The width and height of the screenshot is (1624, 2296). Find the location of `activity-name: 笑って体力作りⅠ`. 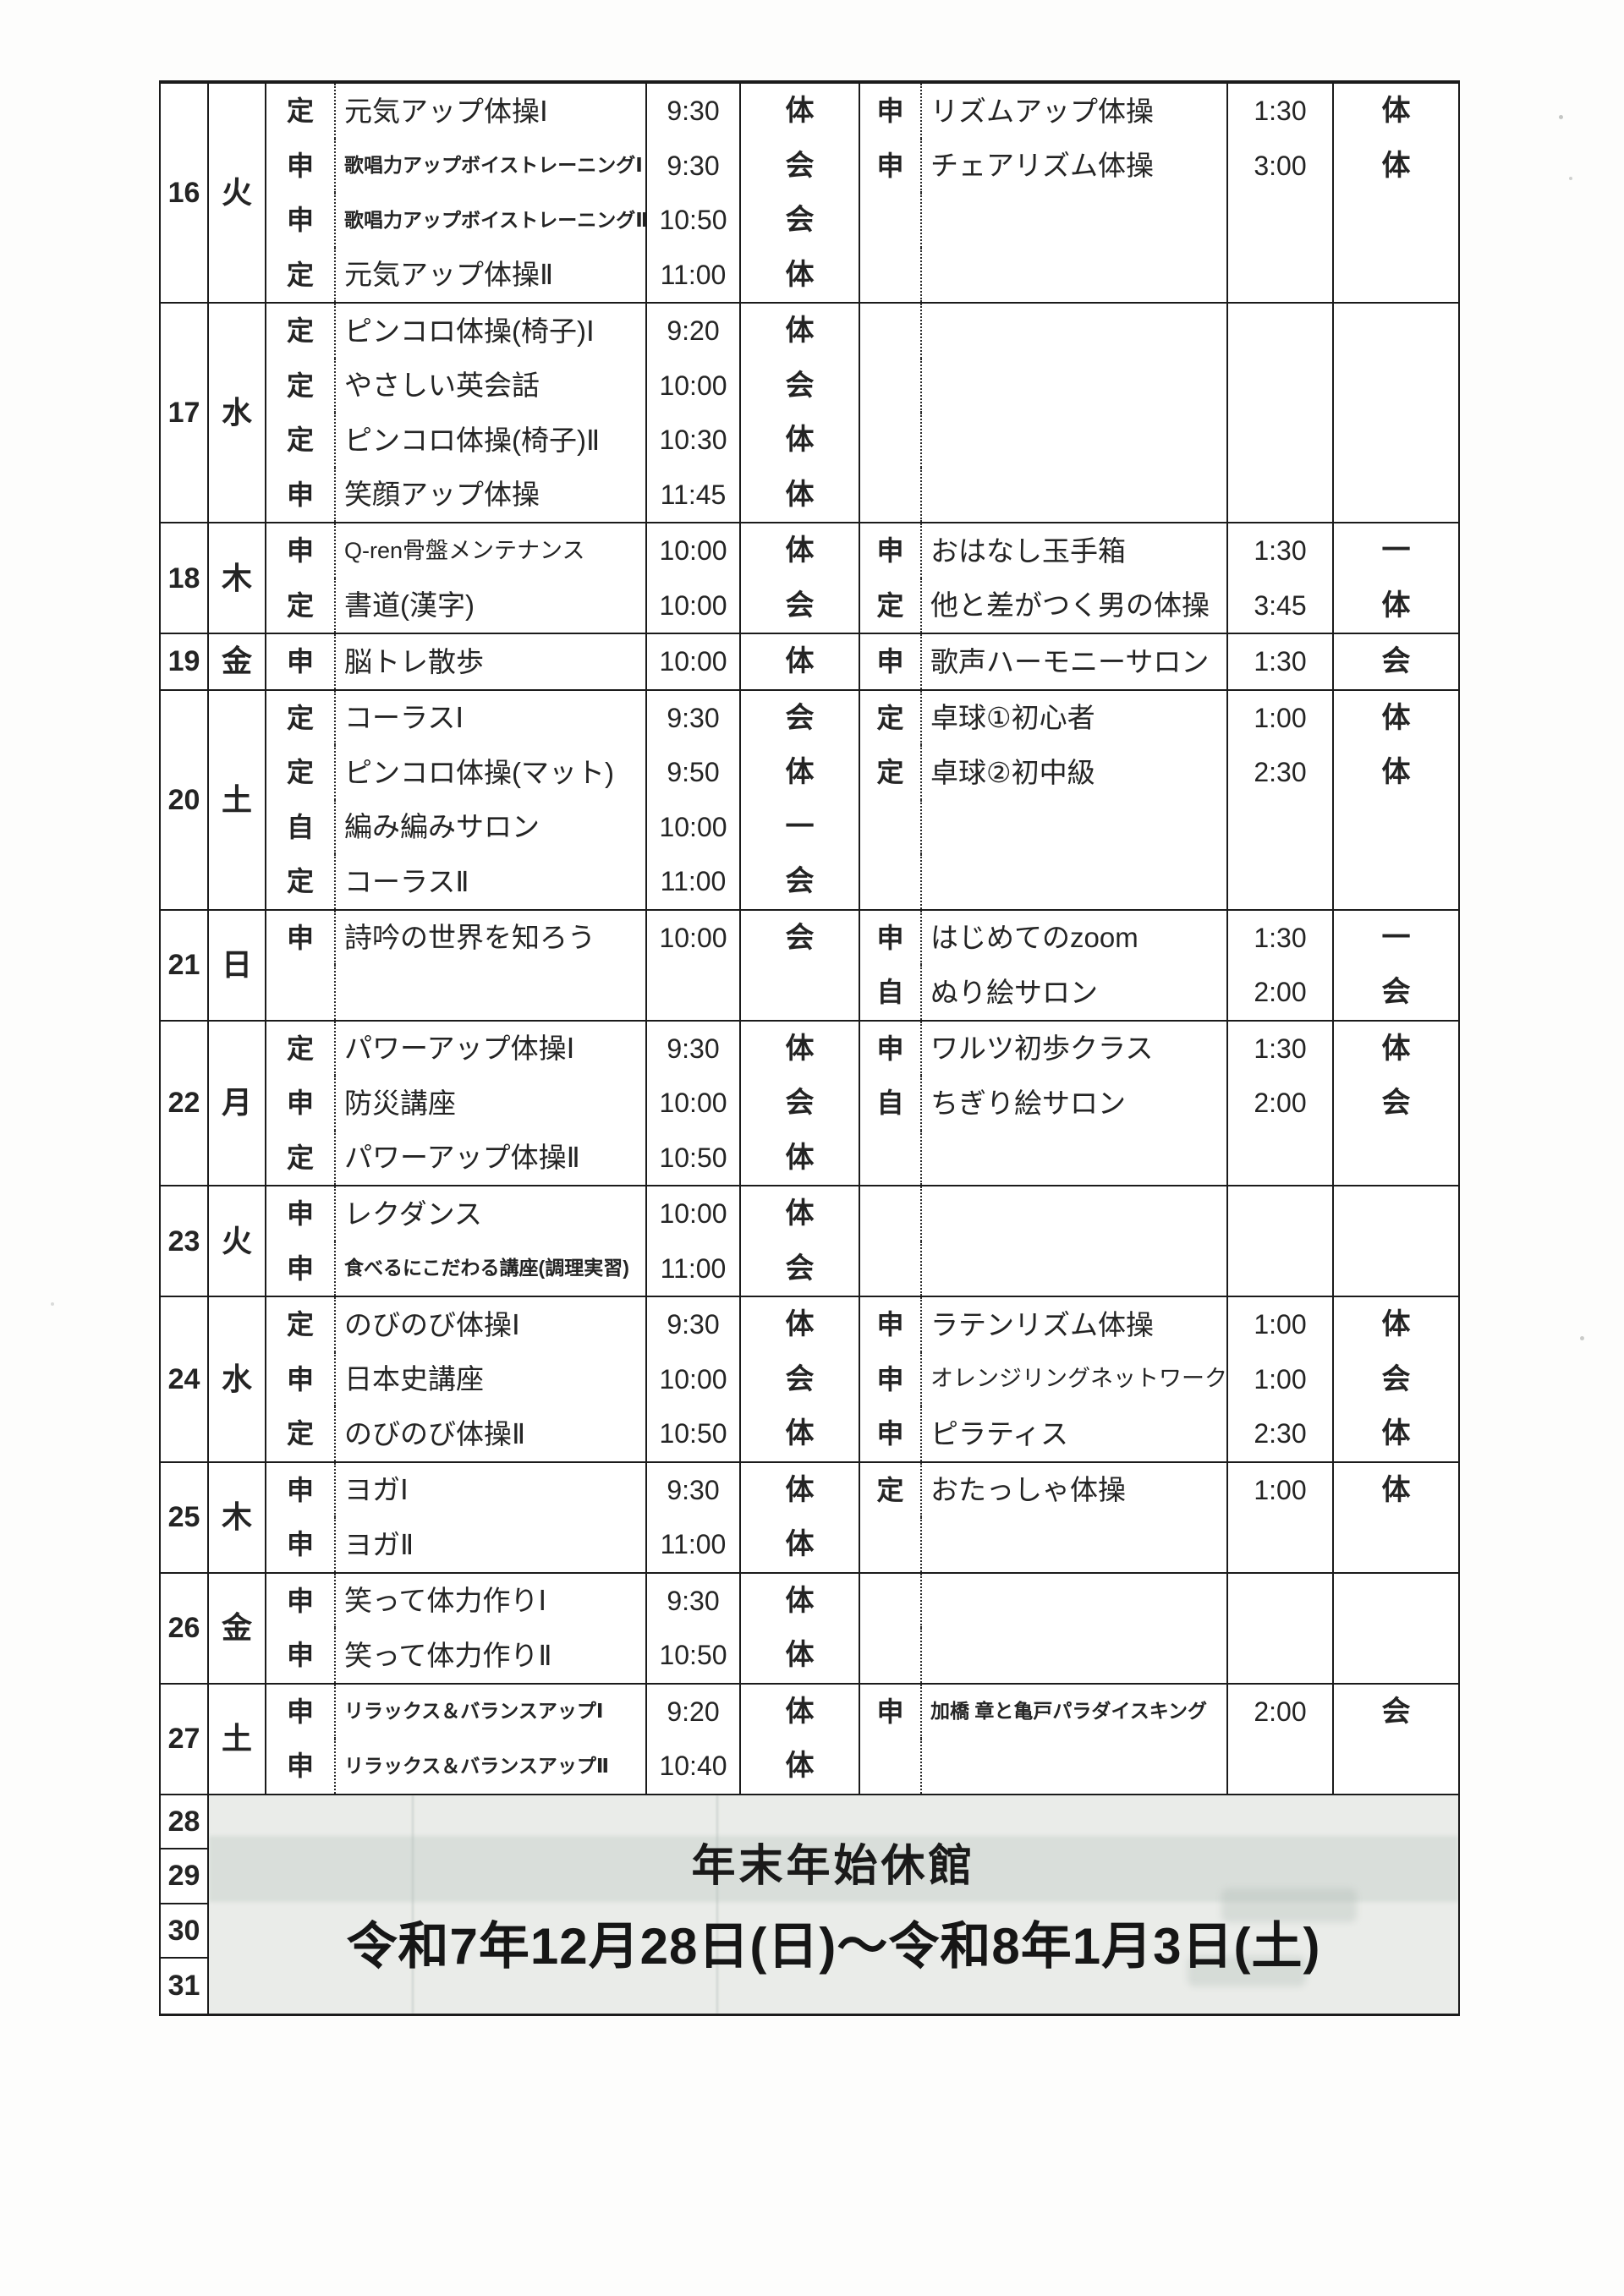

activity-name: 笑って体力作りⅠ is located at coordinates (492, 1600).